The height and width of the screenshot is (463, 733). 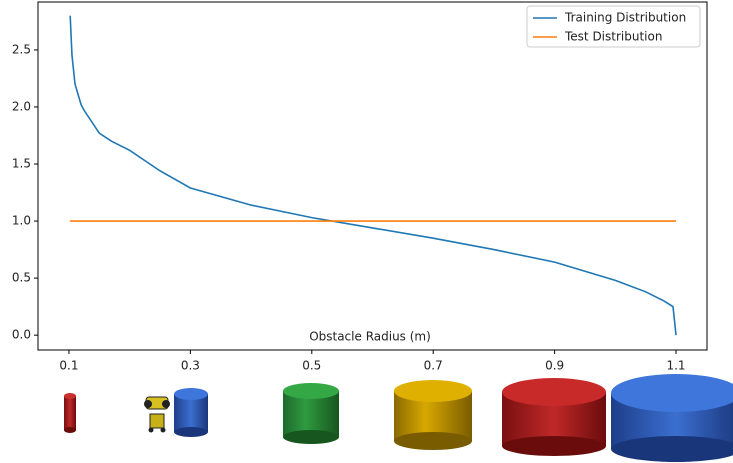 What do you see at coordinates (21, 221) in the screenshot?
I see `y-tick-label: 1.0` at bounding box center [21, 221].